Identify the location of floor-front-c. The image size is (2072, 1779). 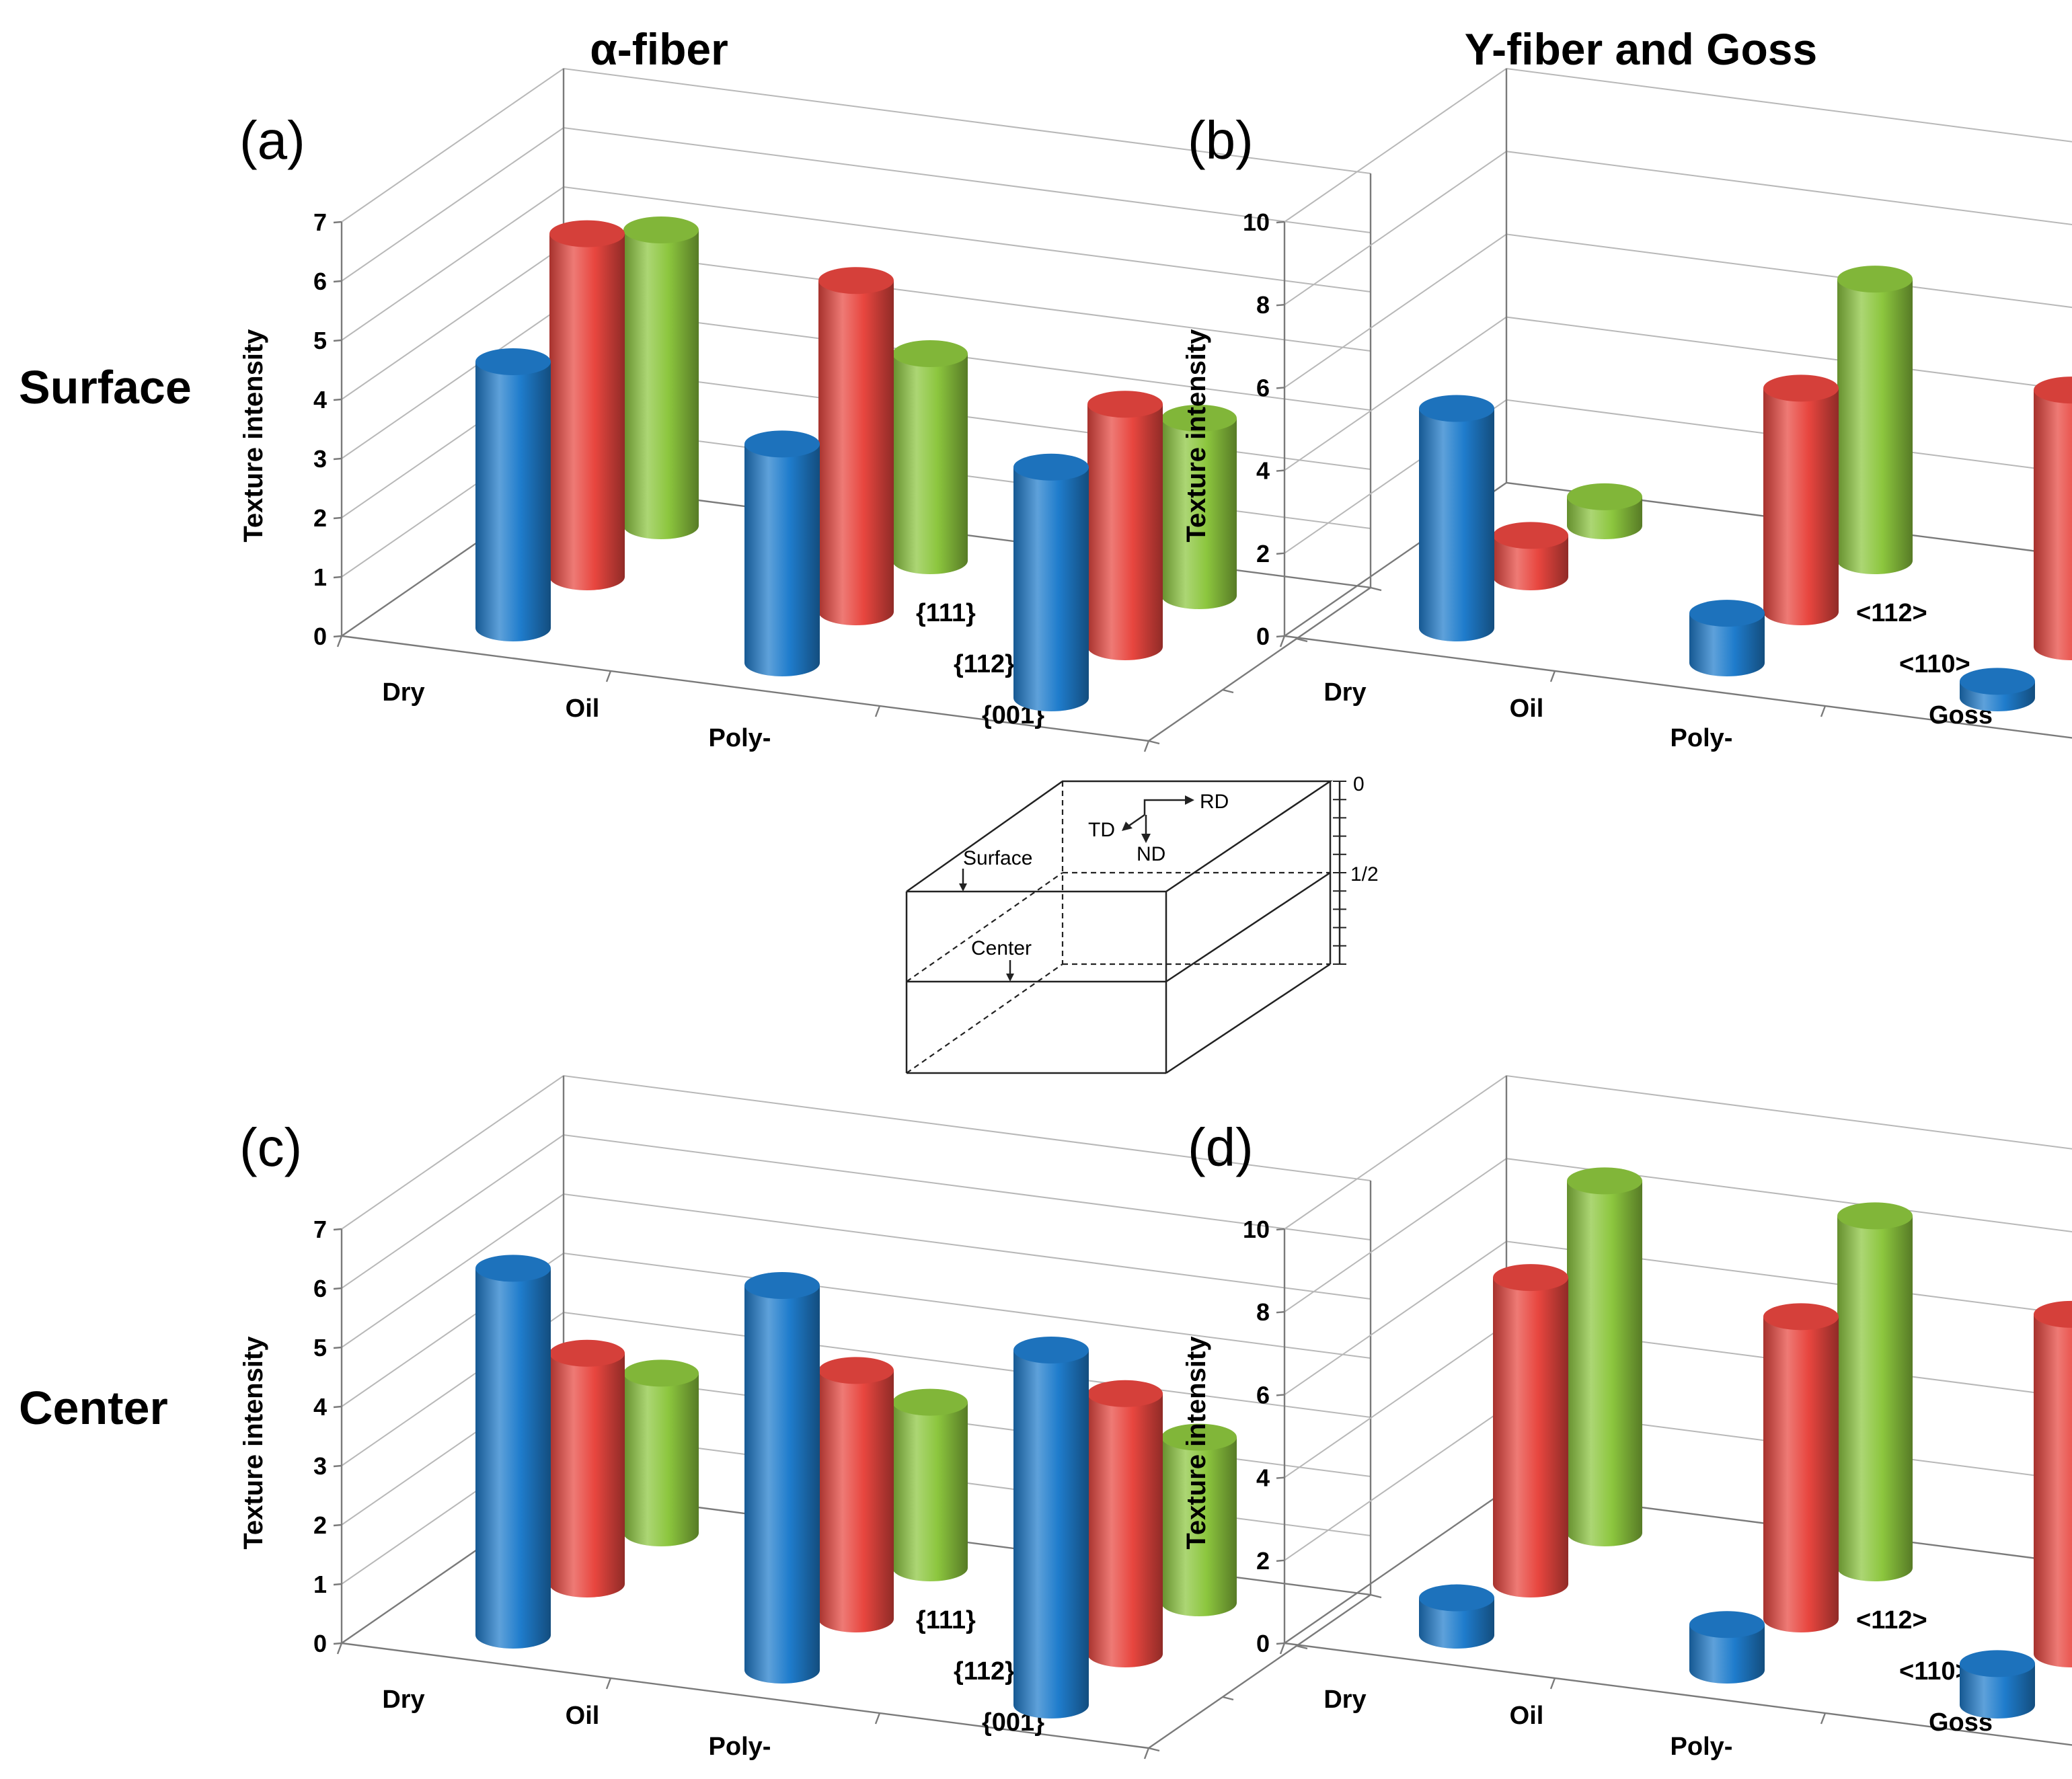
(745, 1695).